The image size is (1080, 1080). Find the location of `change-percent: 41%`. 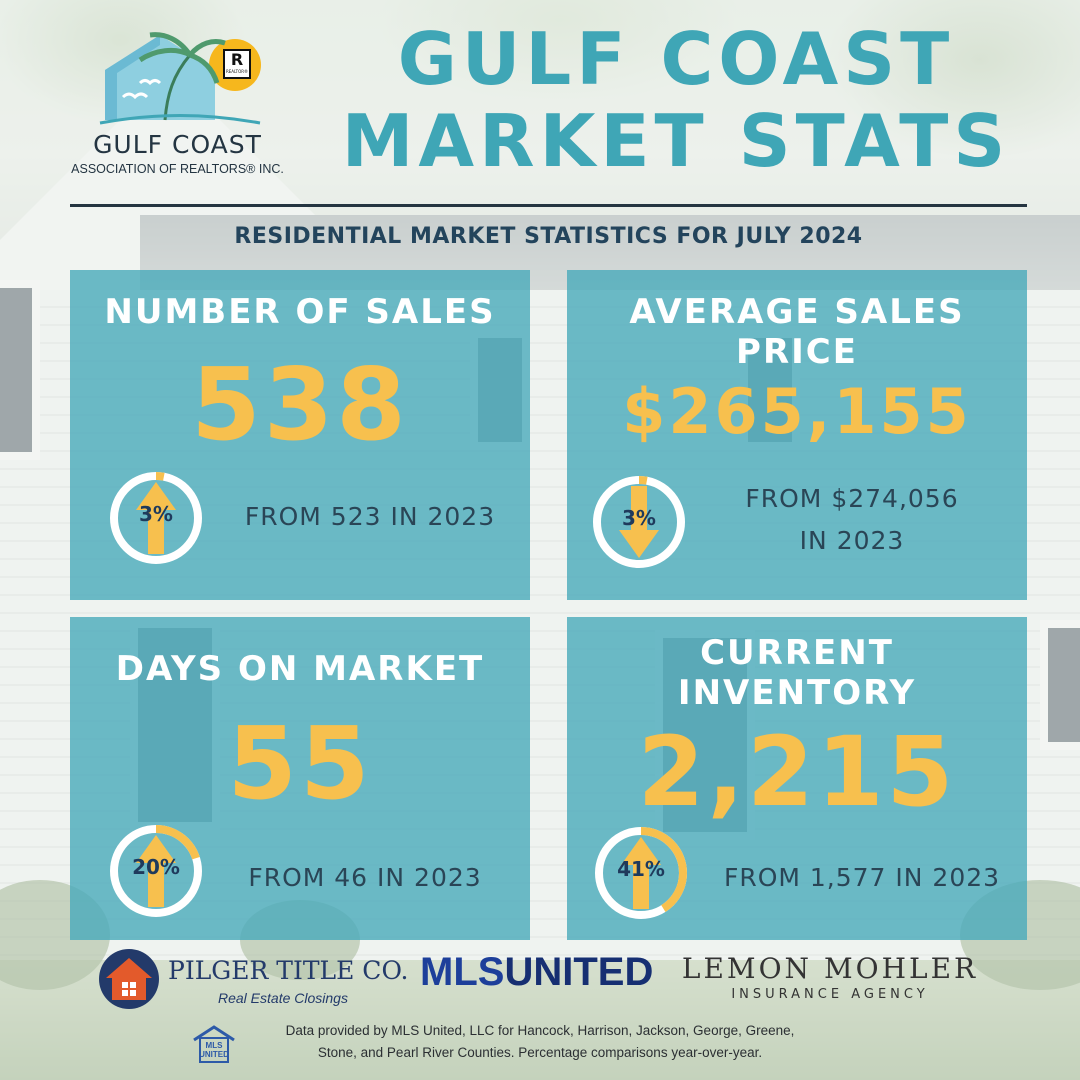

change-percent: 41% is located at coordinates (641, 869).